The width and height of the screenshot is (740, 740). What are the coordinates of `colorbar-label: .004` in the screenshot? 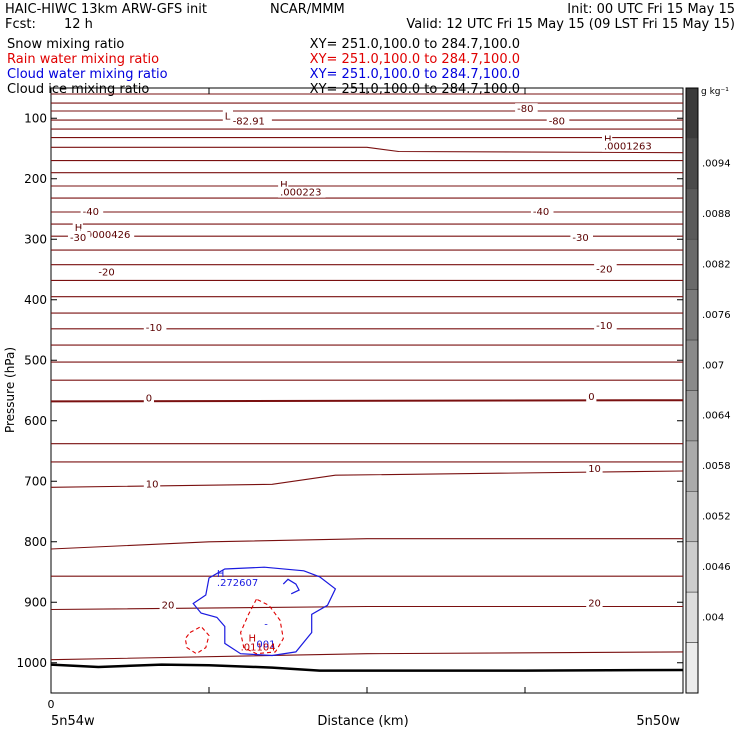 It's located at (713, 617).